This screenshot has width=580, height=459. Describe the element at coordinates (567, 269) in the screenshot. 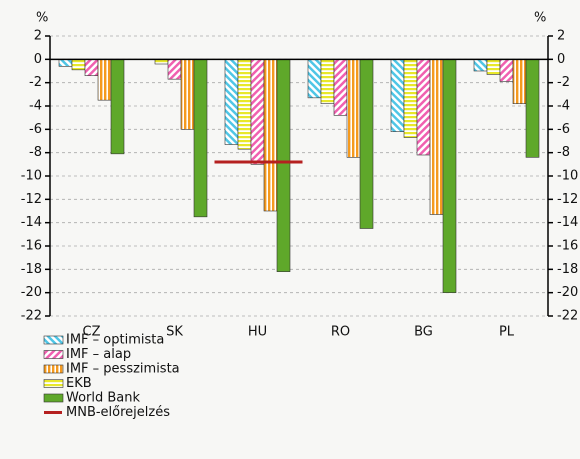

I see `y2-tick-label: -18` at that location.